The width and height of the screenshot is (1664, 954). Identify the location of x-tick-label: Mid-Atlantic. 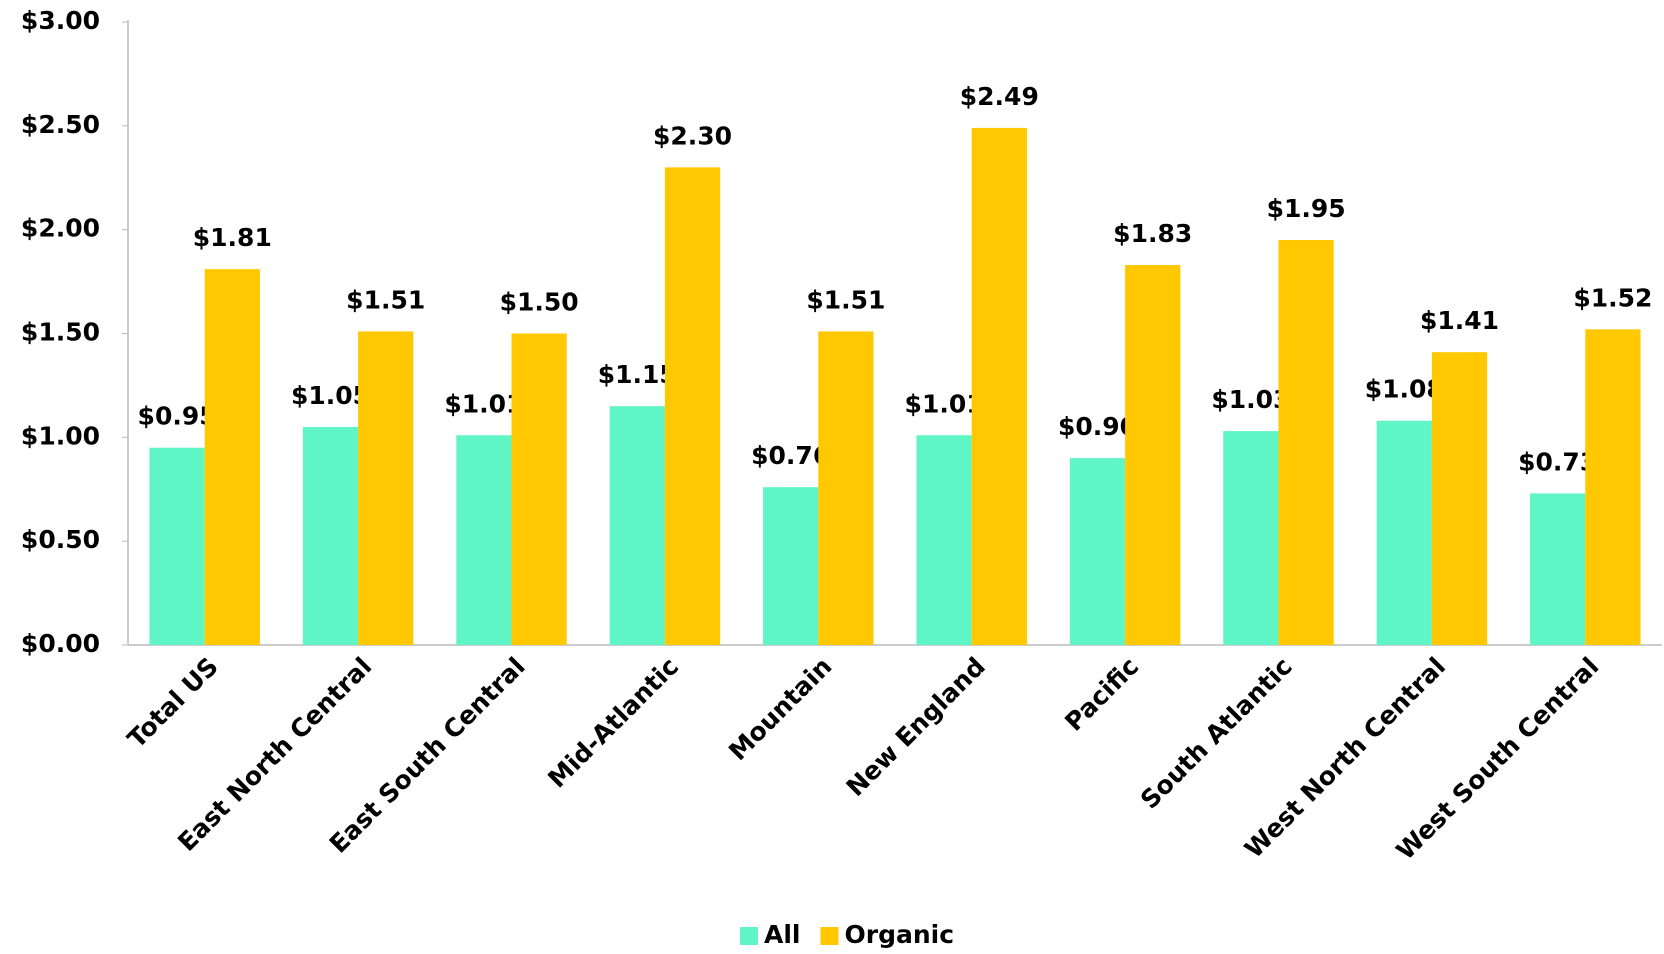
(613, 723).